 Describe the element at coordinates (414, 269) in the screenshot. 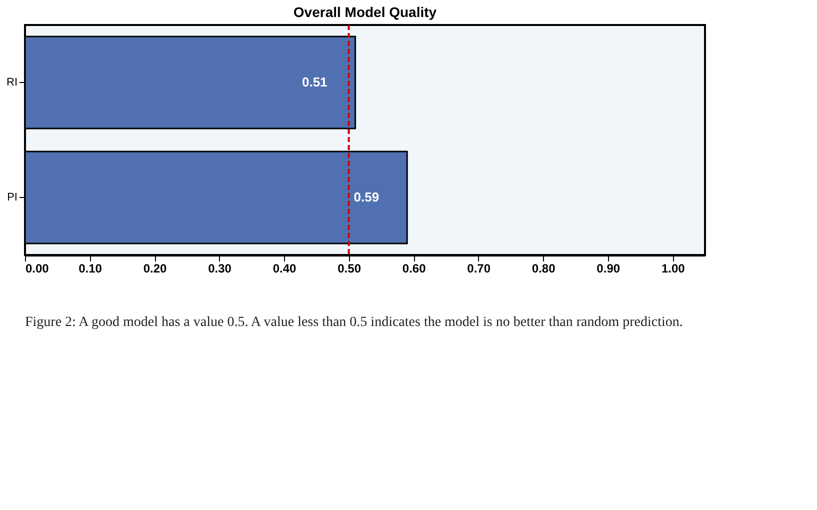

I see `x-tick-label: 0.60` at that location.